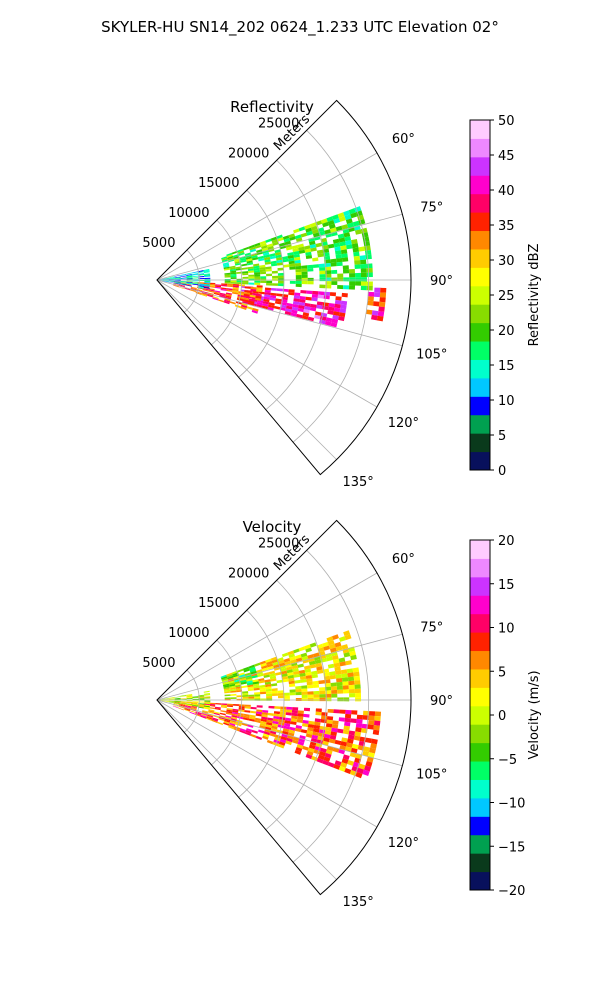  What do you see at coordinates (502, 672) in the screenshot?
I see `colorbar-tick-label: 5` at bounding box center [502, 672].